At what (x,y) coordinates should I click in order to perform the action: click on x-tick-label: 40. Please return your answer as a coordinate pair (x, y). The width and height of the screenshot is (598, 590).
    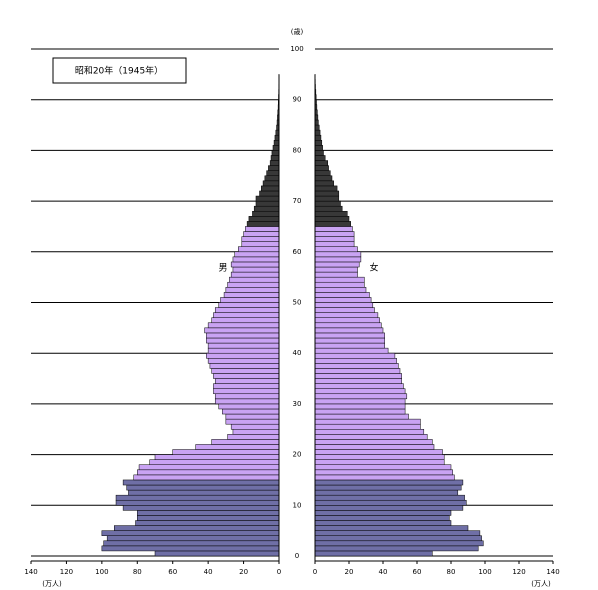
    Looking at the image, I should click on (383, 572).